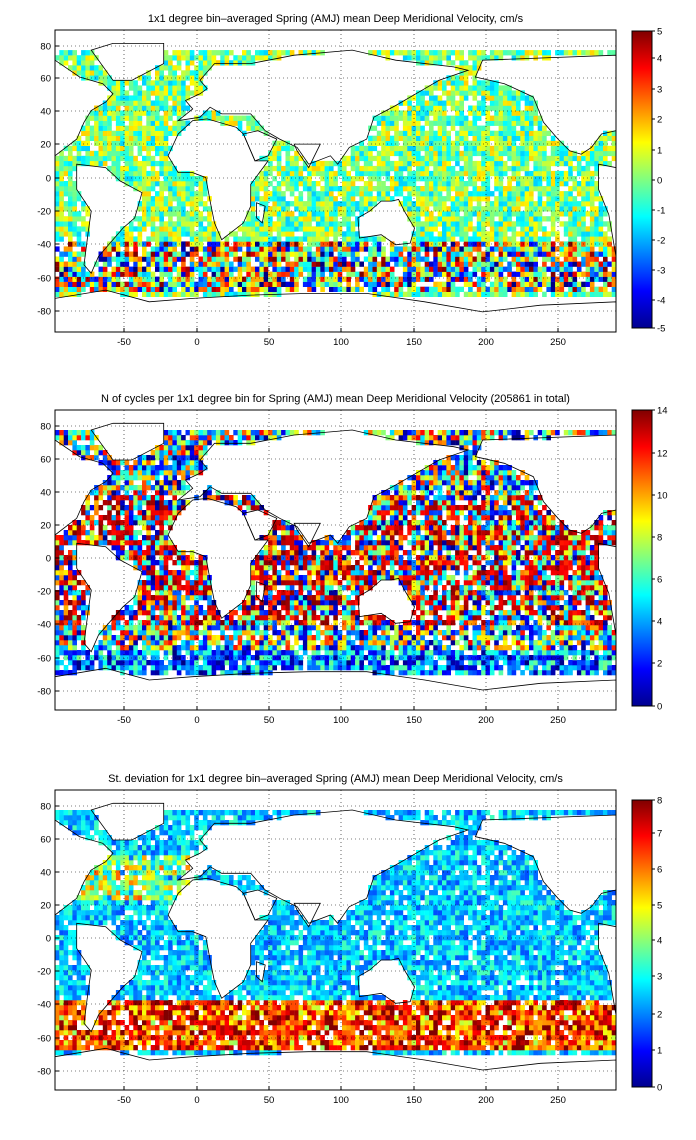 Image resolution: width=696 pixels, height=1140 pixels. Describe the element at coordinates (661, 211) in the screenshot. I see `colorbar-tick-label: -1` at that location.